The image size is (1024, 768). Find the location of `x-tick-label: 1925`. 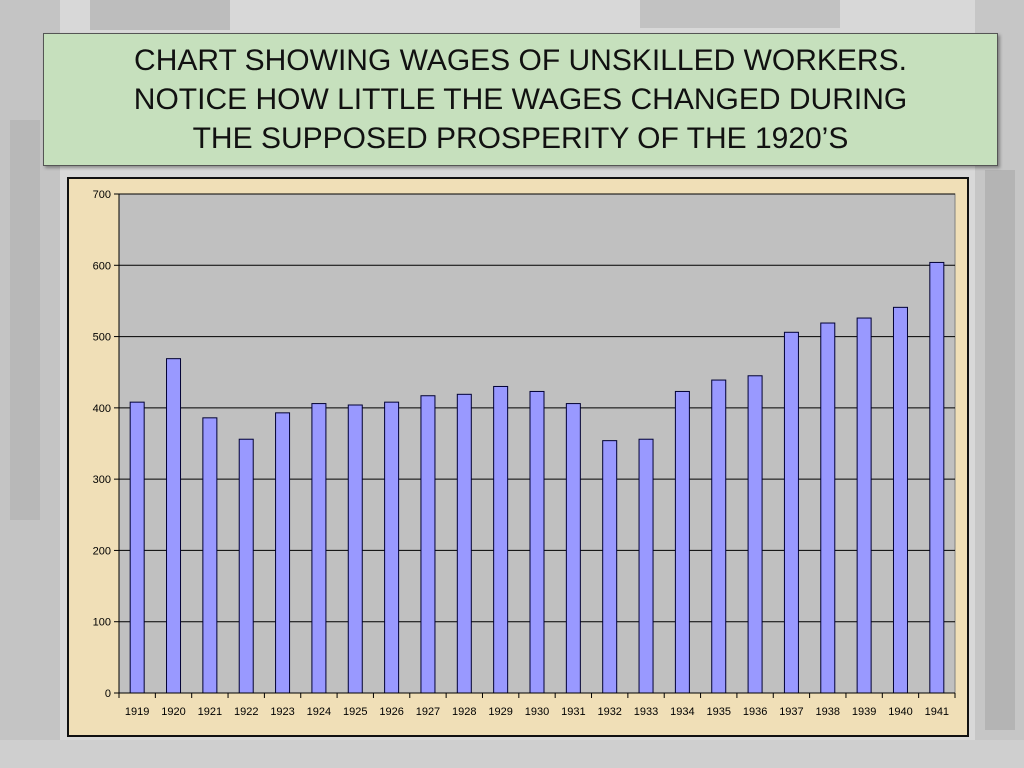

x-tick-label: 1925 is located at coordinates (355, 712).